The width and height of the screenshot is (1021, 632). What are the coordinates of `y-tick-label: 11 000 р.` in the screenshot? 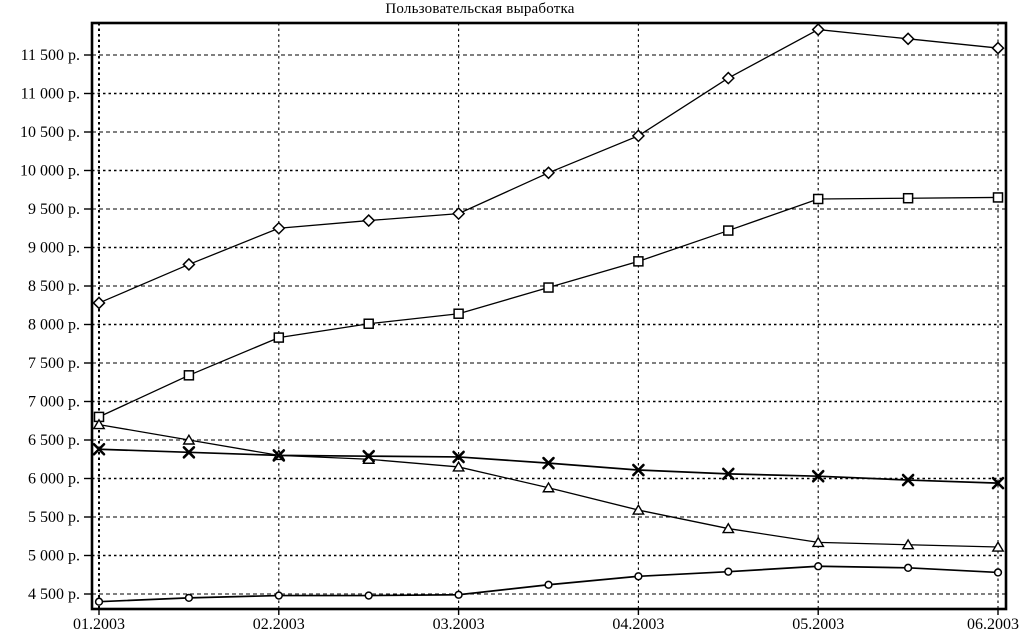 It's located at (50, 94).